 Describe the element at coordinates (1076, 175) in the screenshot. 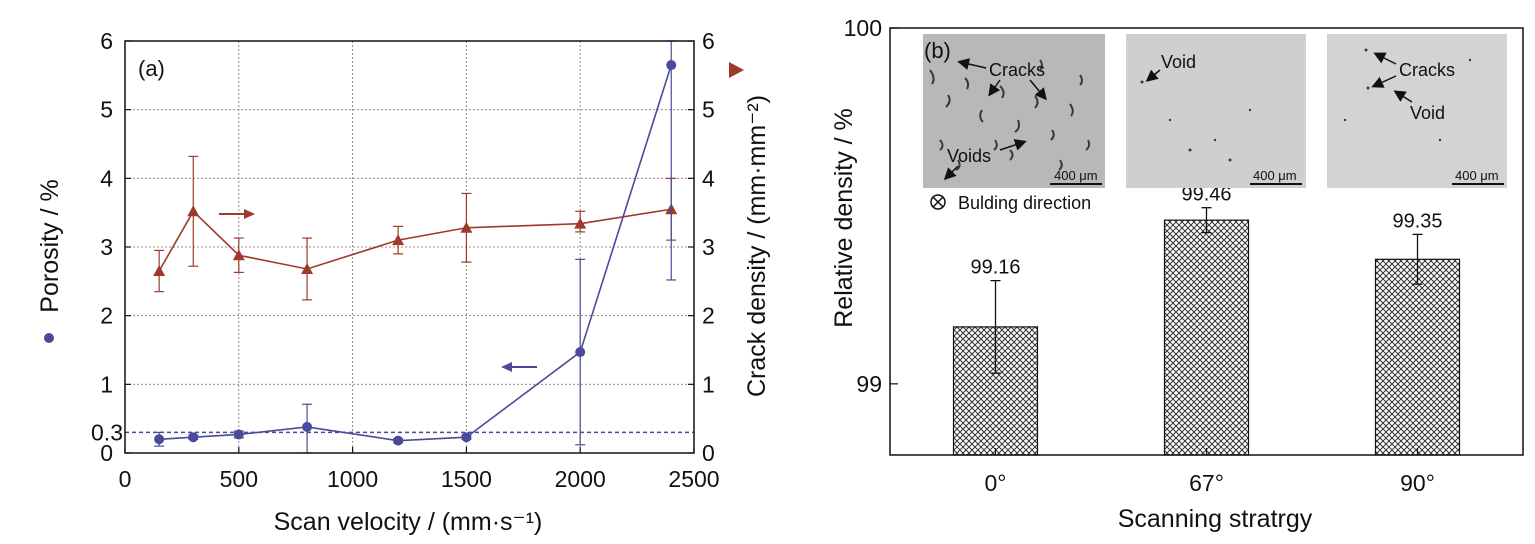

I see `inset-0-scale-bar-label: 400 μm` at that location.